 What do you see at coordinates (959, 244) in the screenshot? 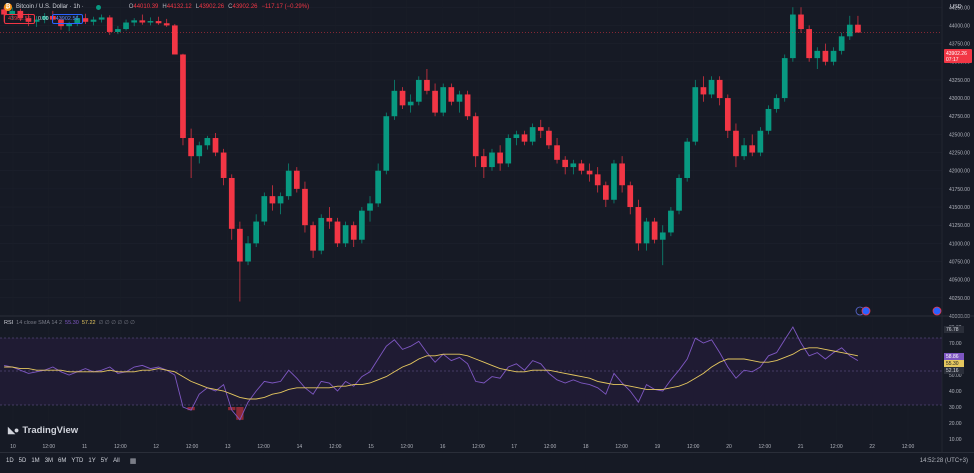
I see `price-axis-label: 41000.00` at bounding box center [959, 244].